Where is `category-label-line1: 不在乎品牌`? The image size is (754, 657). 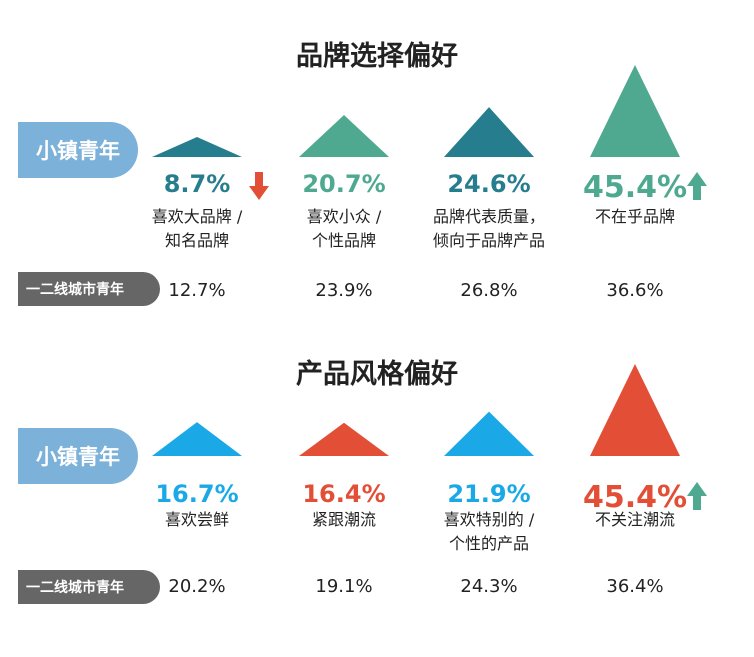 category-label-line1: 不在乎品牌 is located at coordinates (634, 216).